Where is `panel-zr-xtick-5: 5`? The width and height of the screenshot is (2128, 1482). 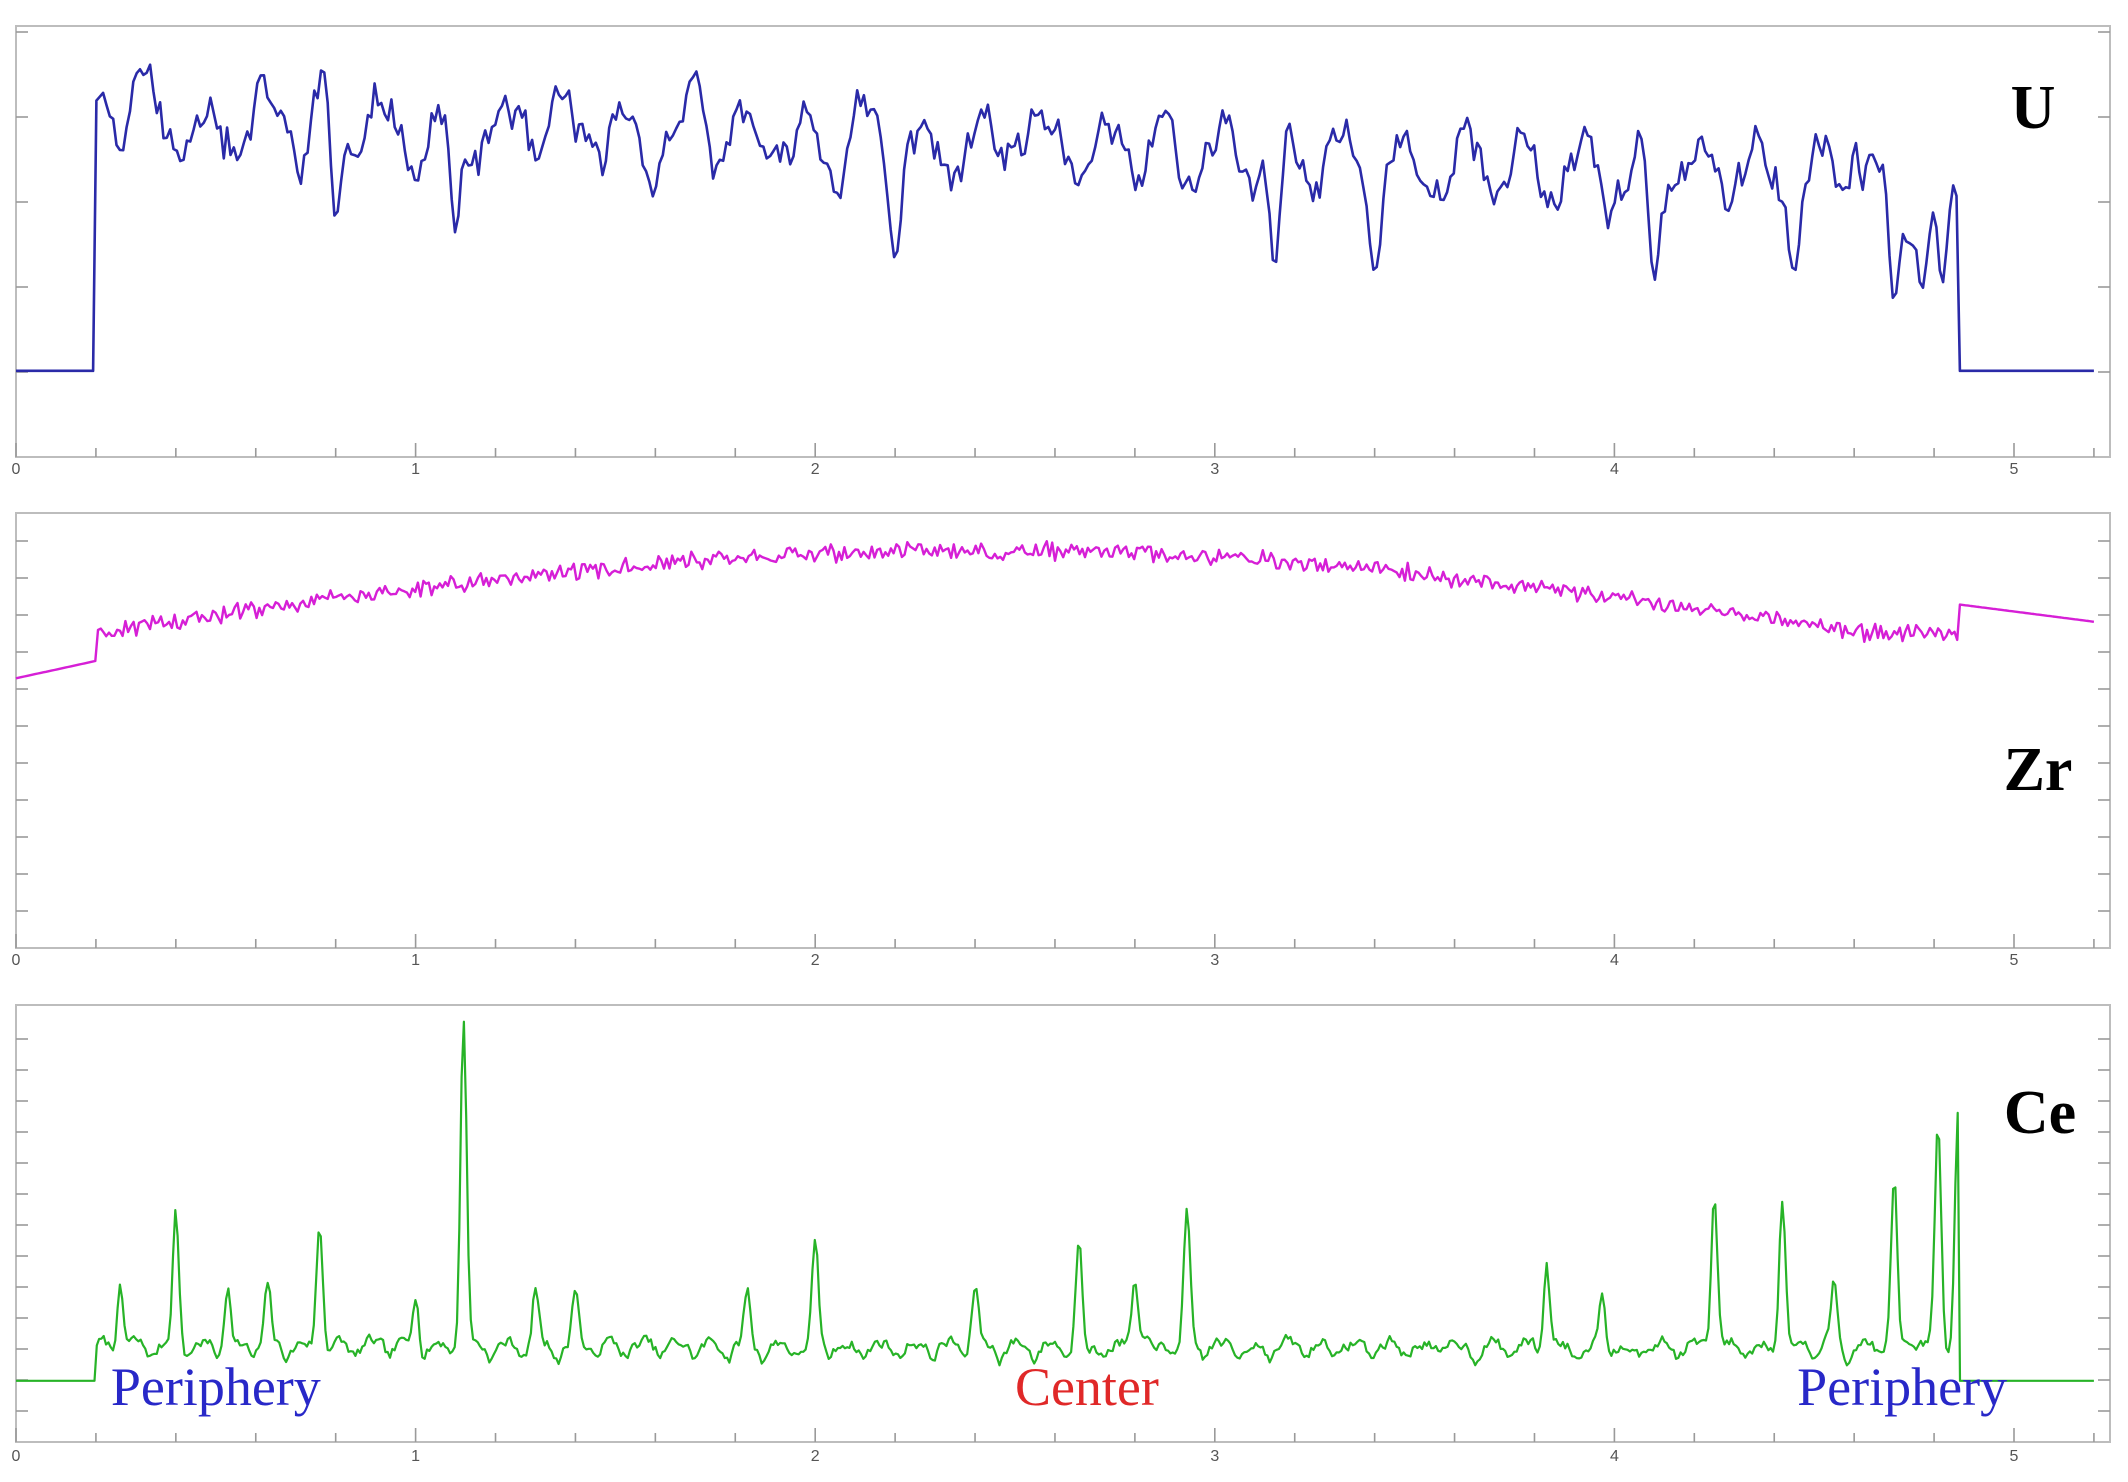
panel-zr-xtick-5: 5 is located at coordinates (2014, 960).